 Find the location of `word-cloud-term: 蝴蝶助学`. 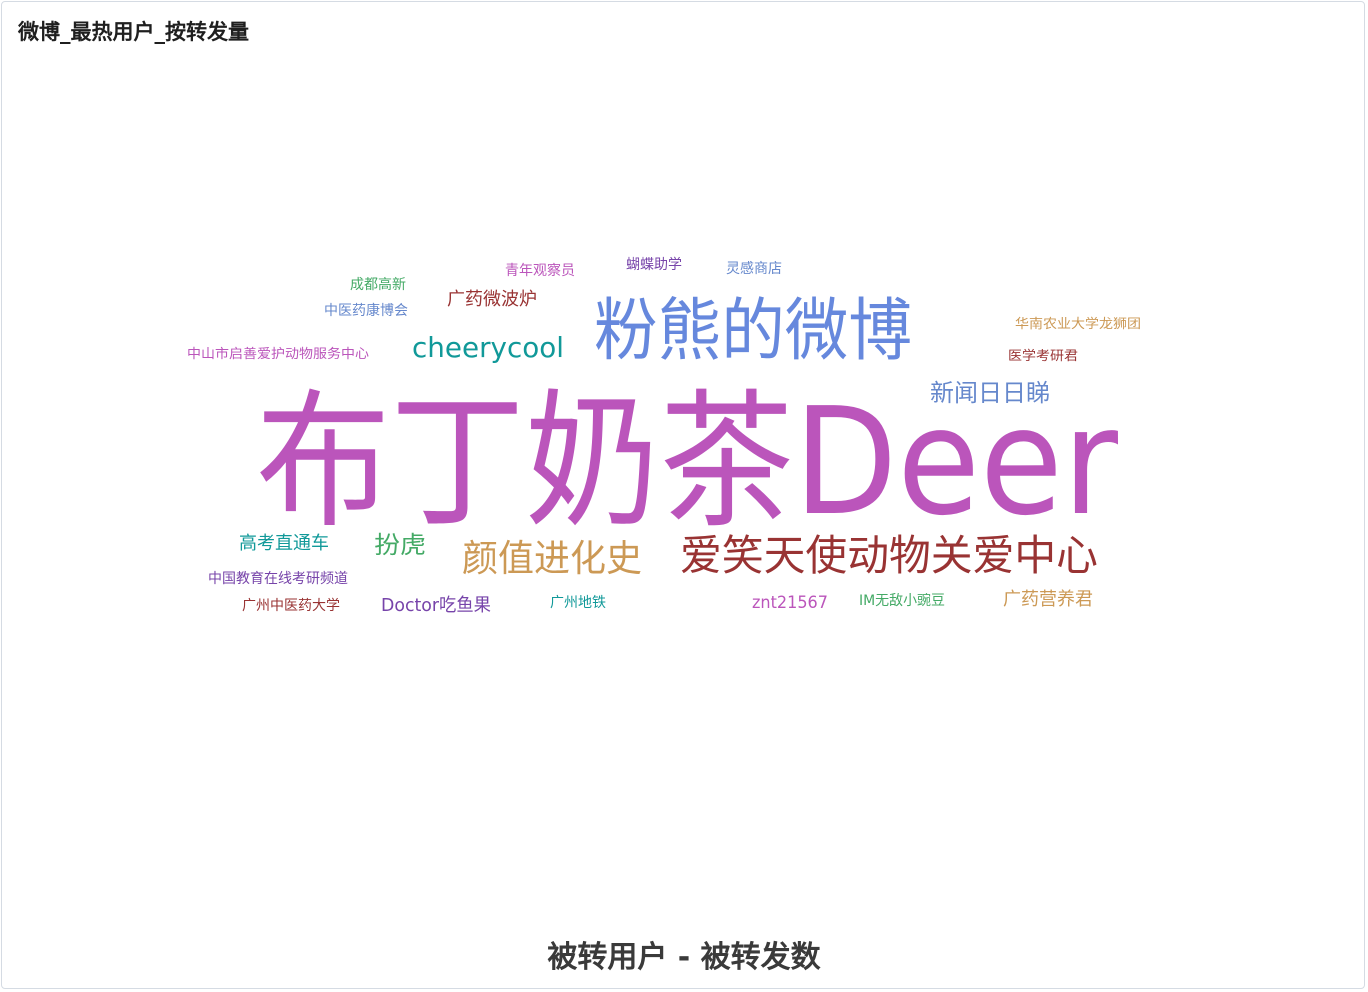

word-cloud-term: 蝴蝶助学 is located at coordinates (654, 265).